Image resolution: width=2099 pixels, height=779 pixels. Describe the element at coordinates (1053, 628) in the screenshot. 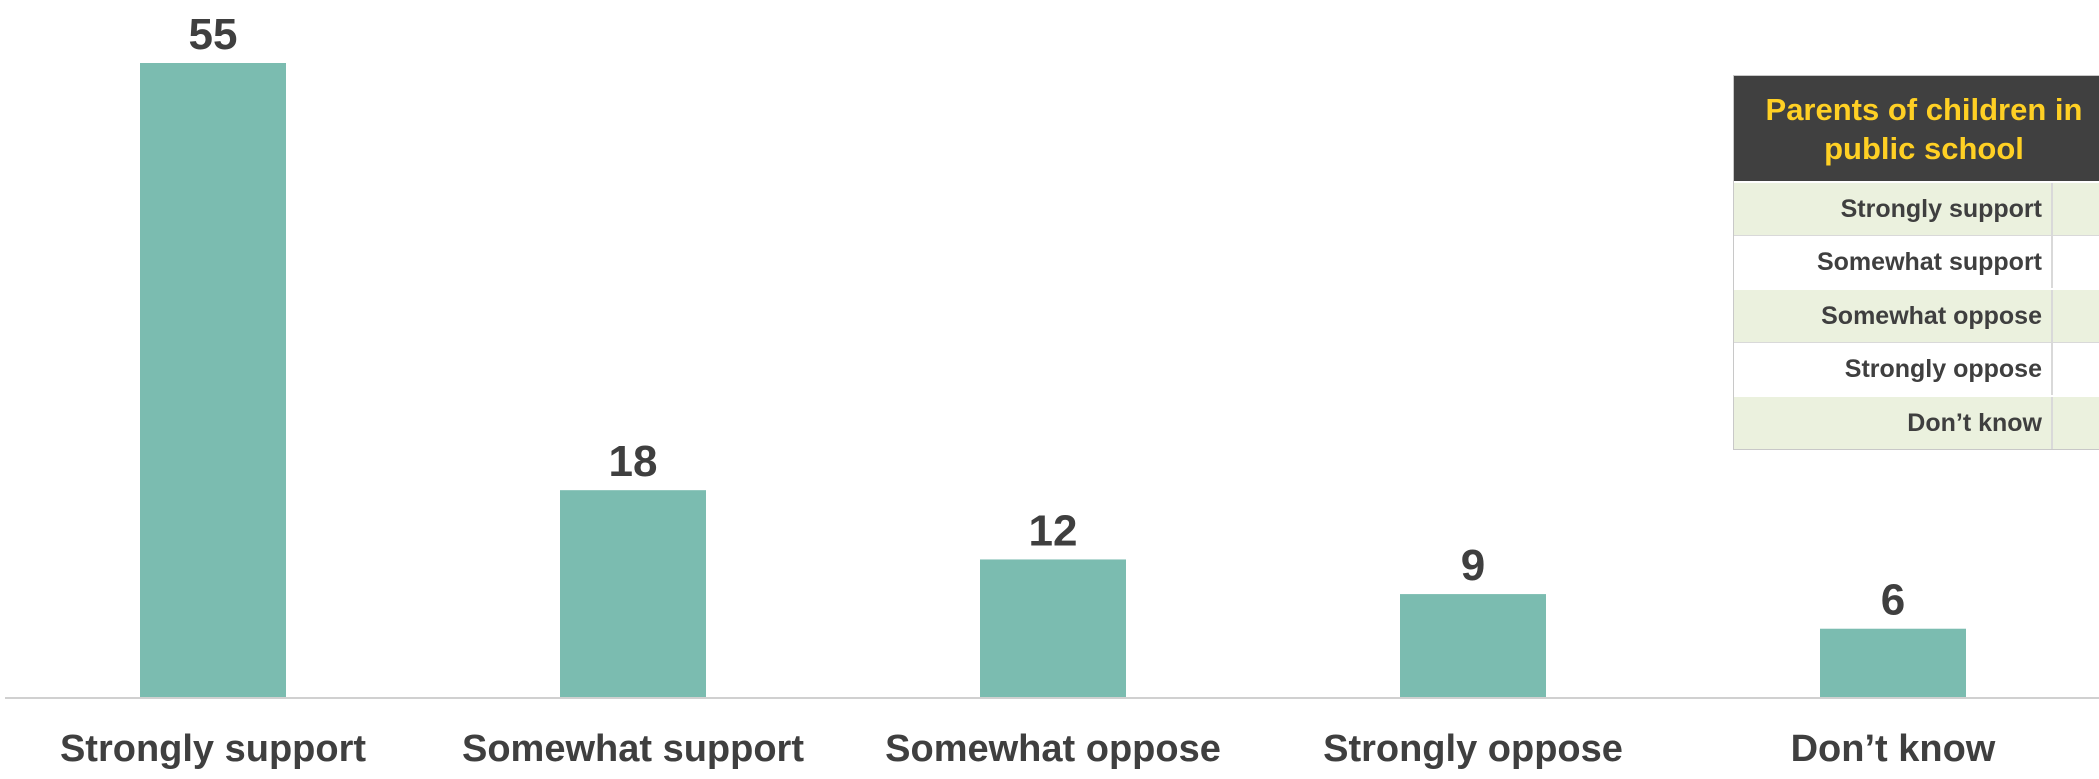

I see `bar-somewhat-oppose` at that location.